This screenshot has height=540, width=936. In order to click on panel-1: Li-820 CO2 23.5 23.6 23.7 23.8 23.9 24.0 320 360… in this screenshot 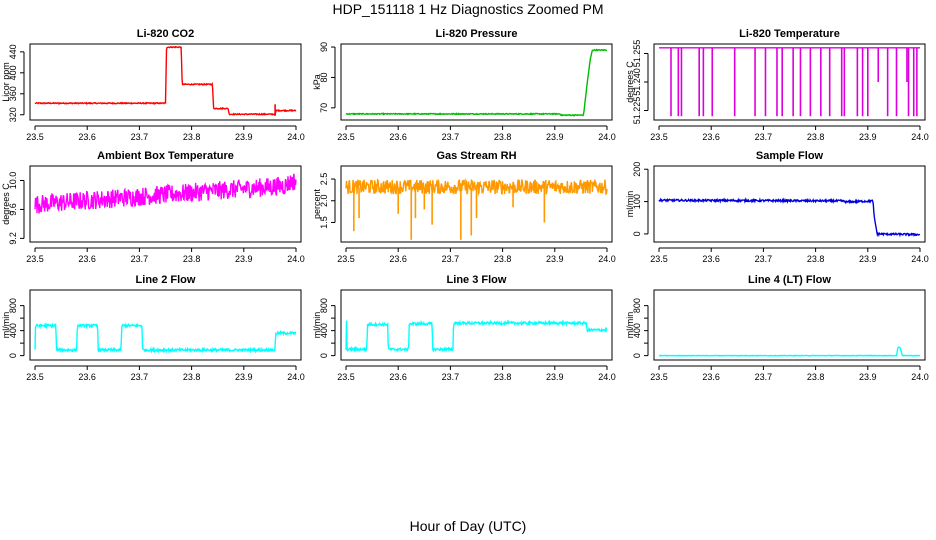, I will do `click(153, 85)`.